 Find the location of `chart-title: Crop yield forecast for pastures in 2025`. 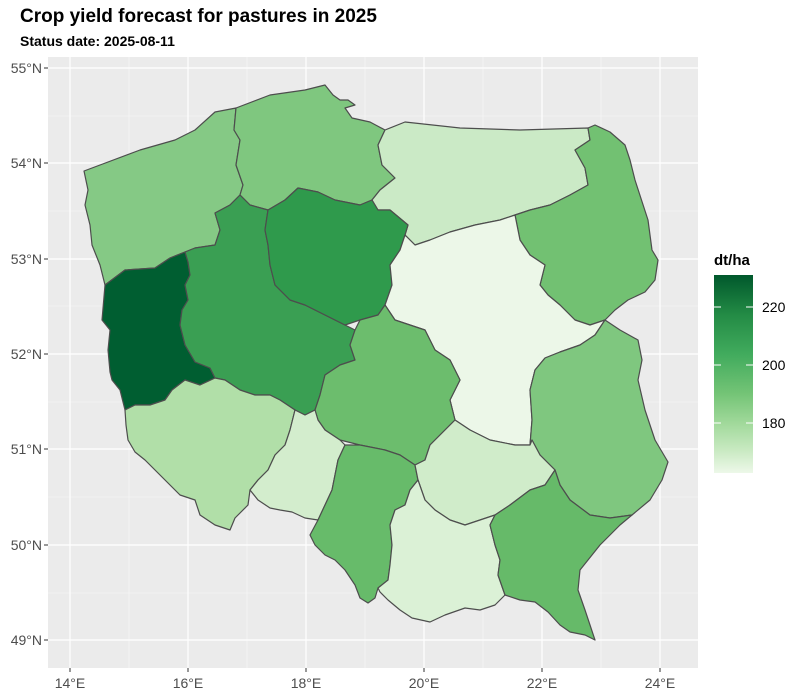

chart-title: Crop yield forecast for pastures in 2025 is located at coordinates (198, 16).